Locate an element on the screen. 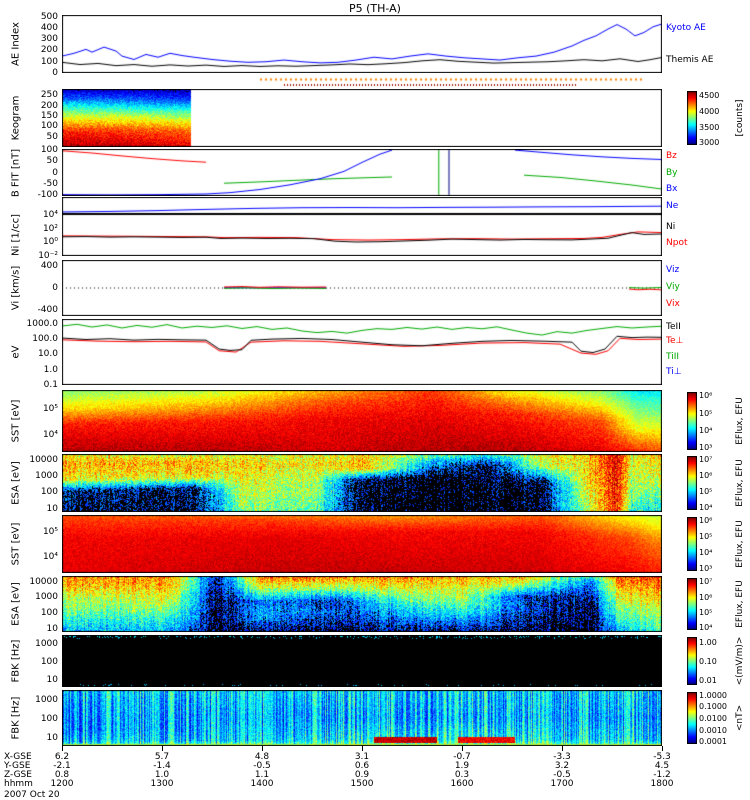 Image resolution: width=750 pixels, height=800 pixels. panel-sst_e is located at coordinates (362, 544).